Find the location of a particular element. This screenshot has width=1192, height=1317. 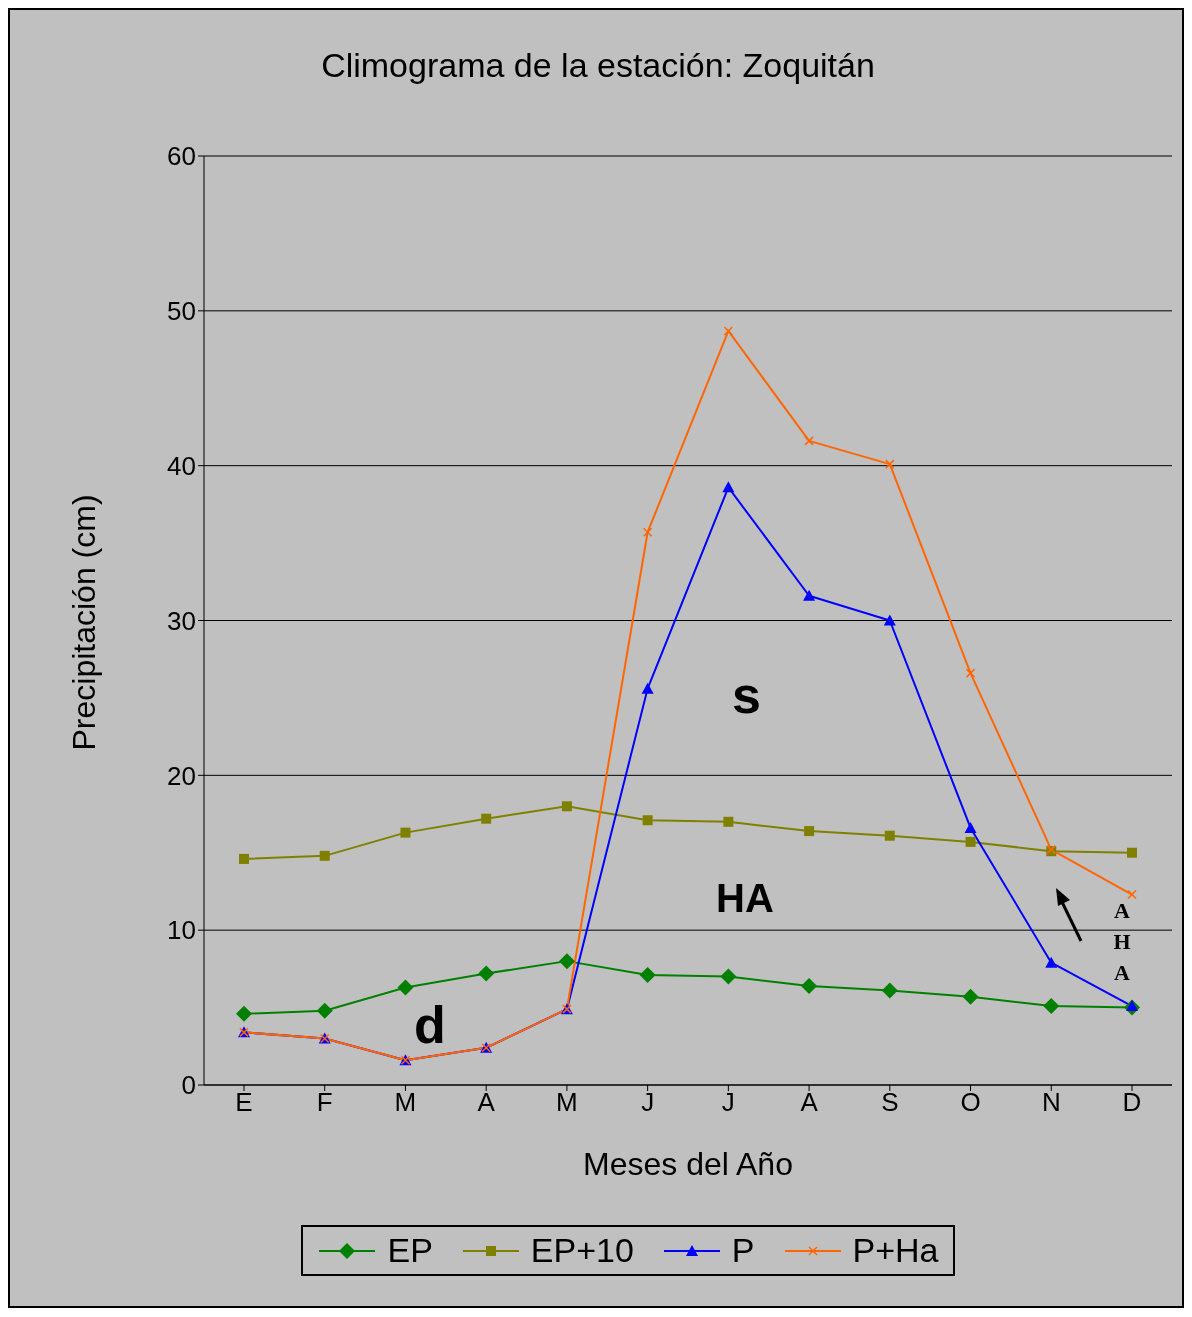

annotation: s is located at coordinates (746, 695).